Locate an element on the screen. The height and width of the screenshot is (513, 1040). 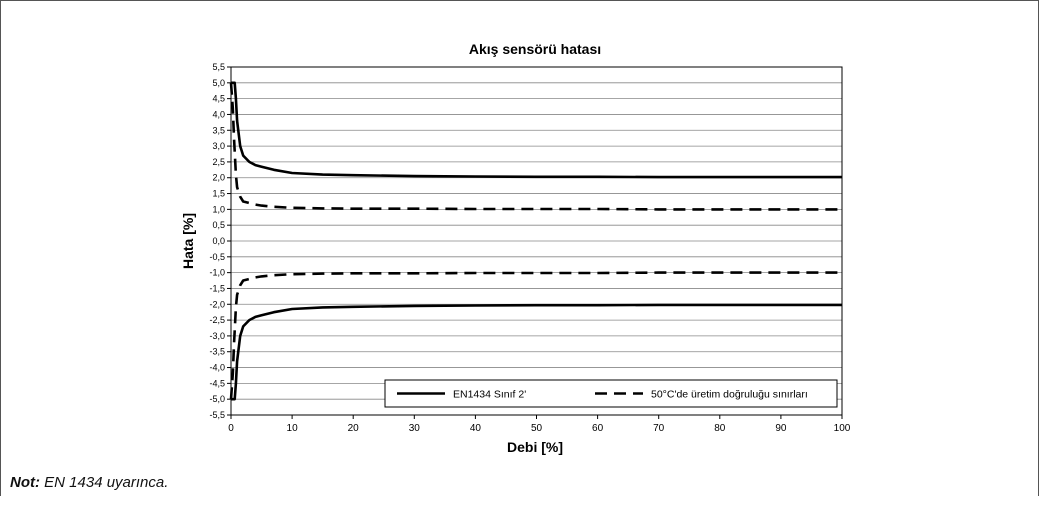
y-tick-label: 3,5 is located at coordinates (218, 130).